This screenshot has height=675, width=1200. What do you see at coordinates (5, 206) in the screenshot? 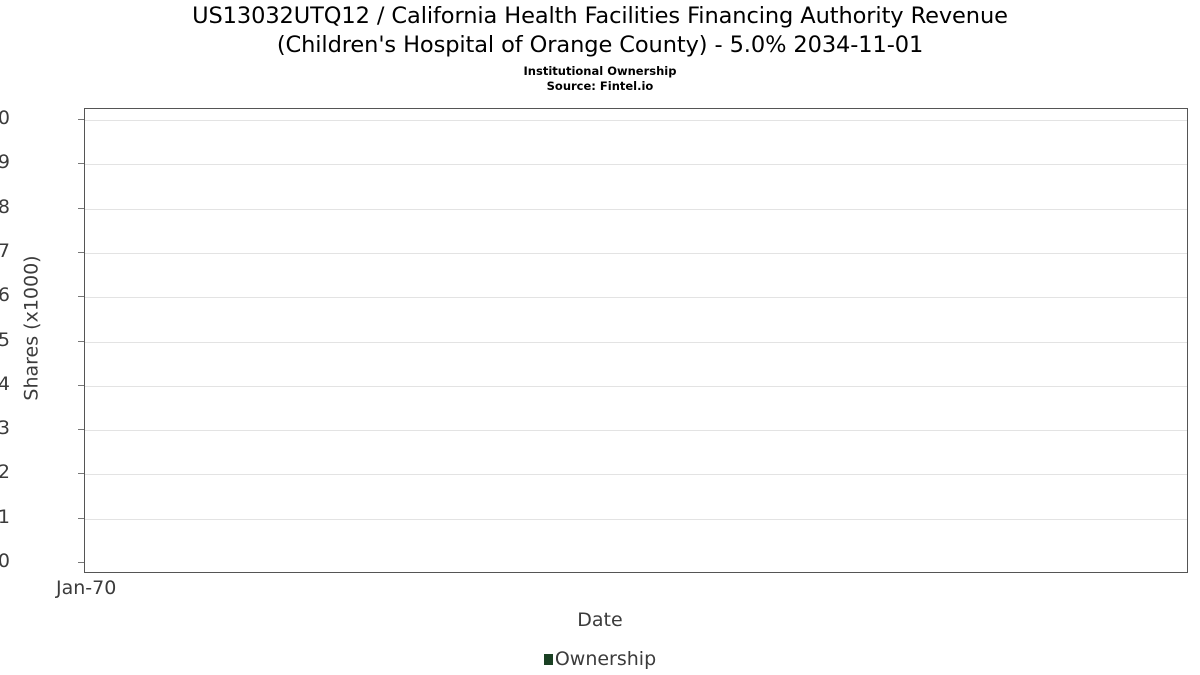
I see `y-tick-label: 0.8` at bounding box center [5, 206].